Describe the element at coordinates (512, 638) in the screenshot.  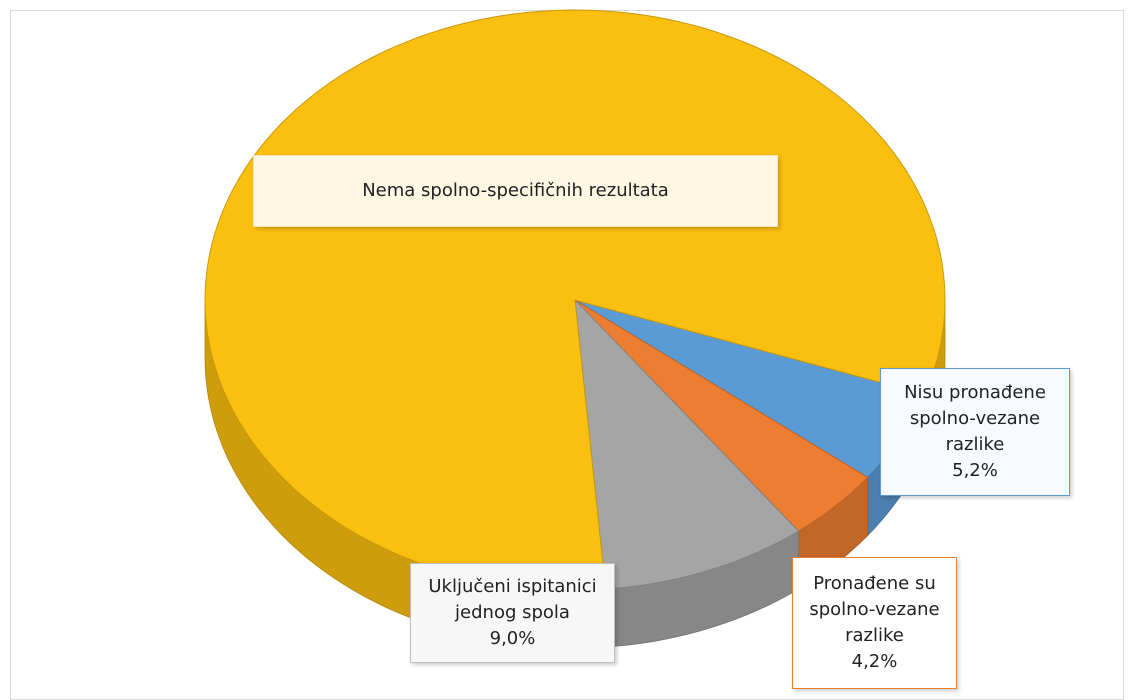
I see `value-label: 9,0%` at that location.